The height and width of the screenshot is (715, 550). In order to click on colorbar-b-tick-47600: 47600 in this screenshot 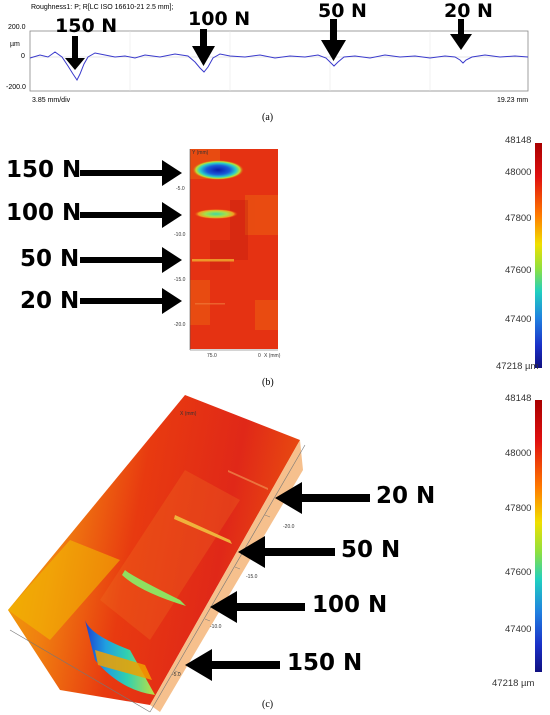, I will do `click(518, 270)`.